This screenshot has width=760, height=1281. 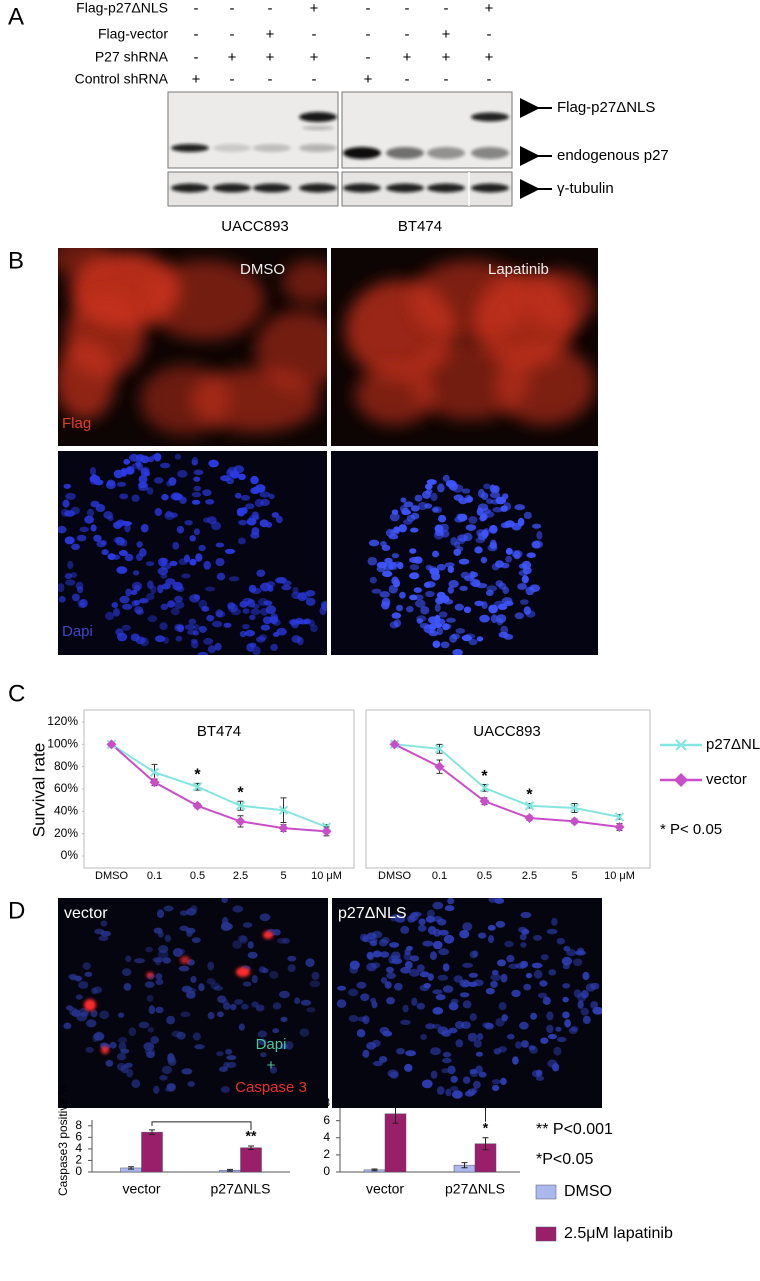 I want to click on y-tick-label: 120%, so click(x=62, y=721).